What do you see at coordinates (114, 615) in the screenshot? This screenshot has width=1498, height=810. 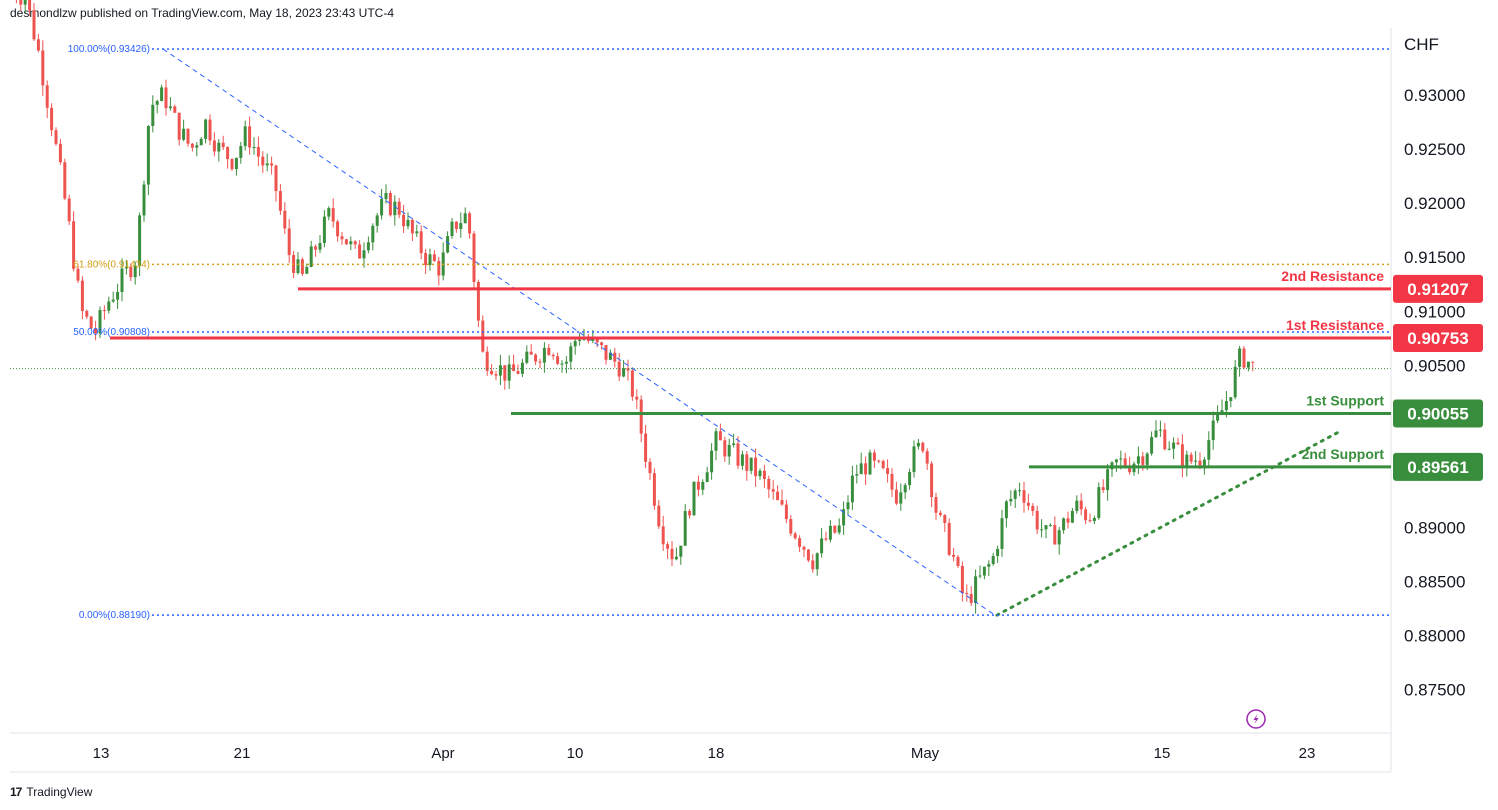 I see `fib-level-label: 0.00%(0.88190)` at bounding box center [114, 615].